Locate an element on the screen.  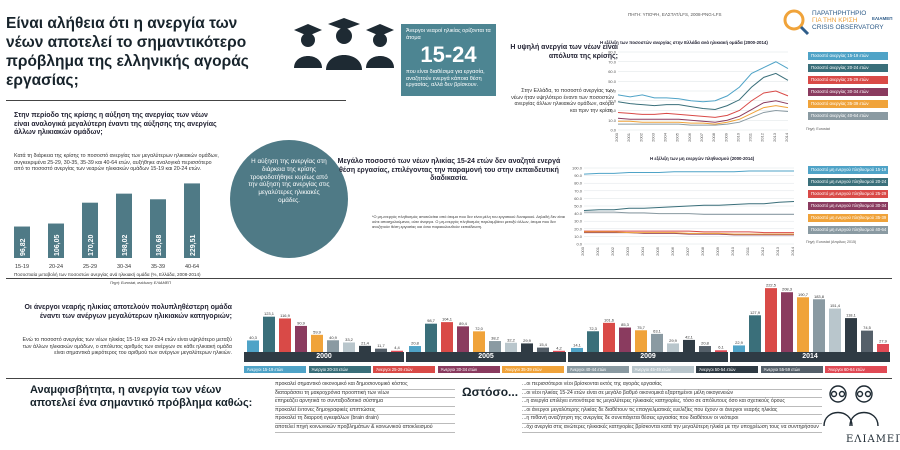
unemployed-bar-value: 104,1 is located at coordinates (447, 319).